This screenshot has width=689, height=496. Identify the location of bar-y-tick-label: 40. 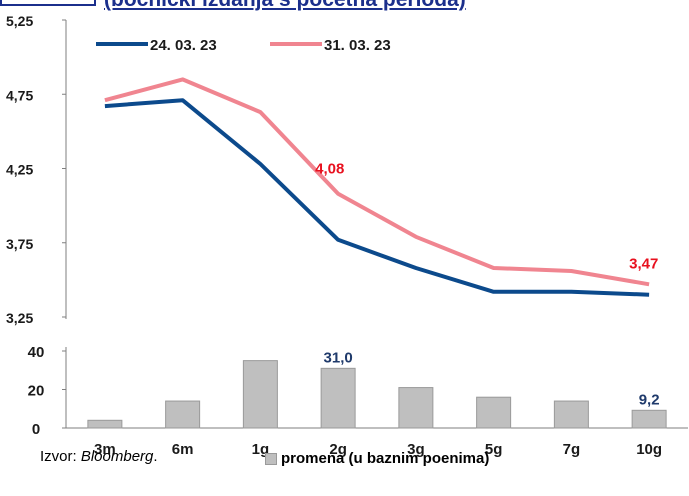
(36, 352).